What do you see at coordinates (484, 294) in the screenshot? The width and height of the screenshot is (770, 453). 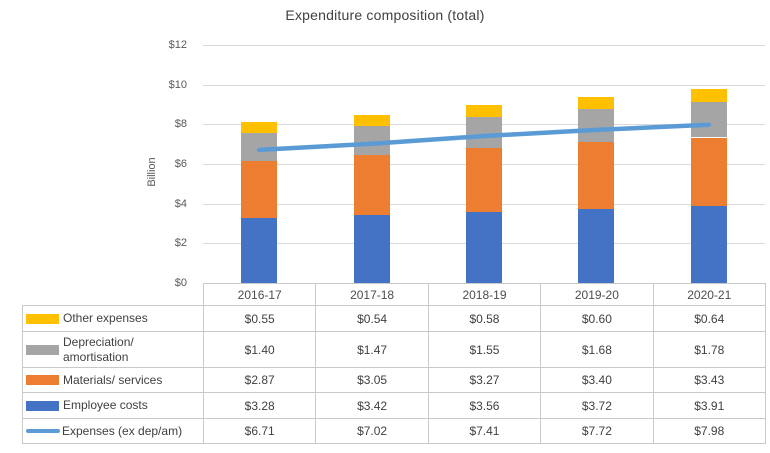 I see `category-label-2018-19: 2018-19` at bounding box center [484, 294].